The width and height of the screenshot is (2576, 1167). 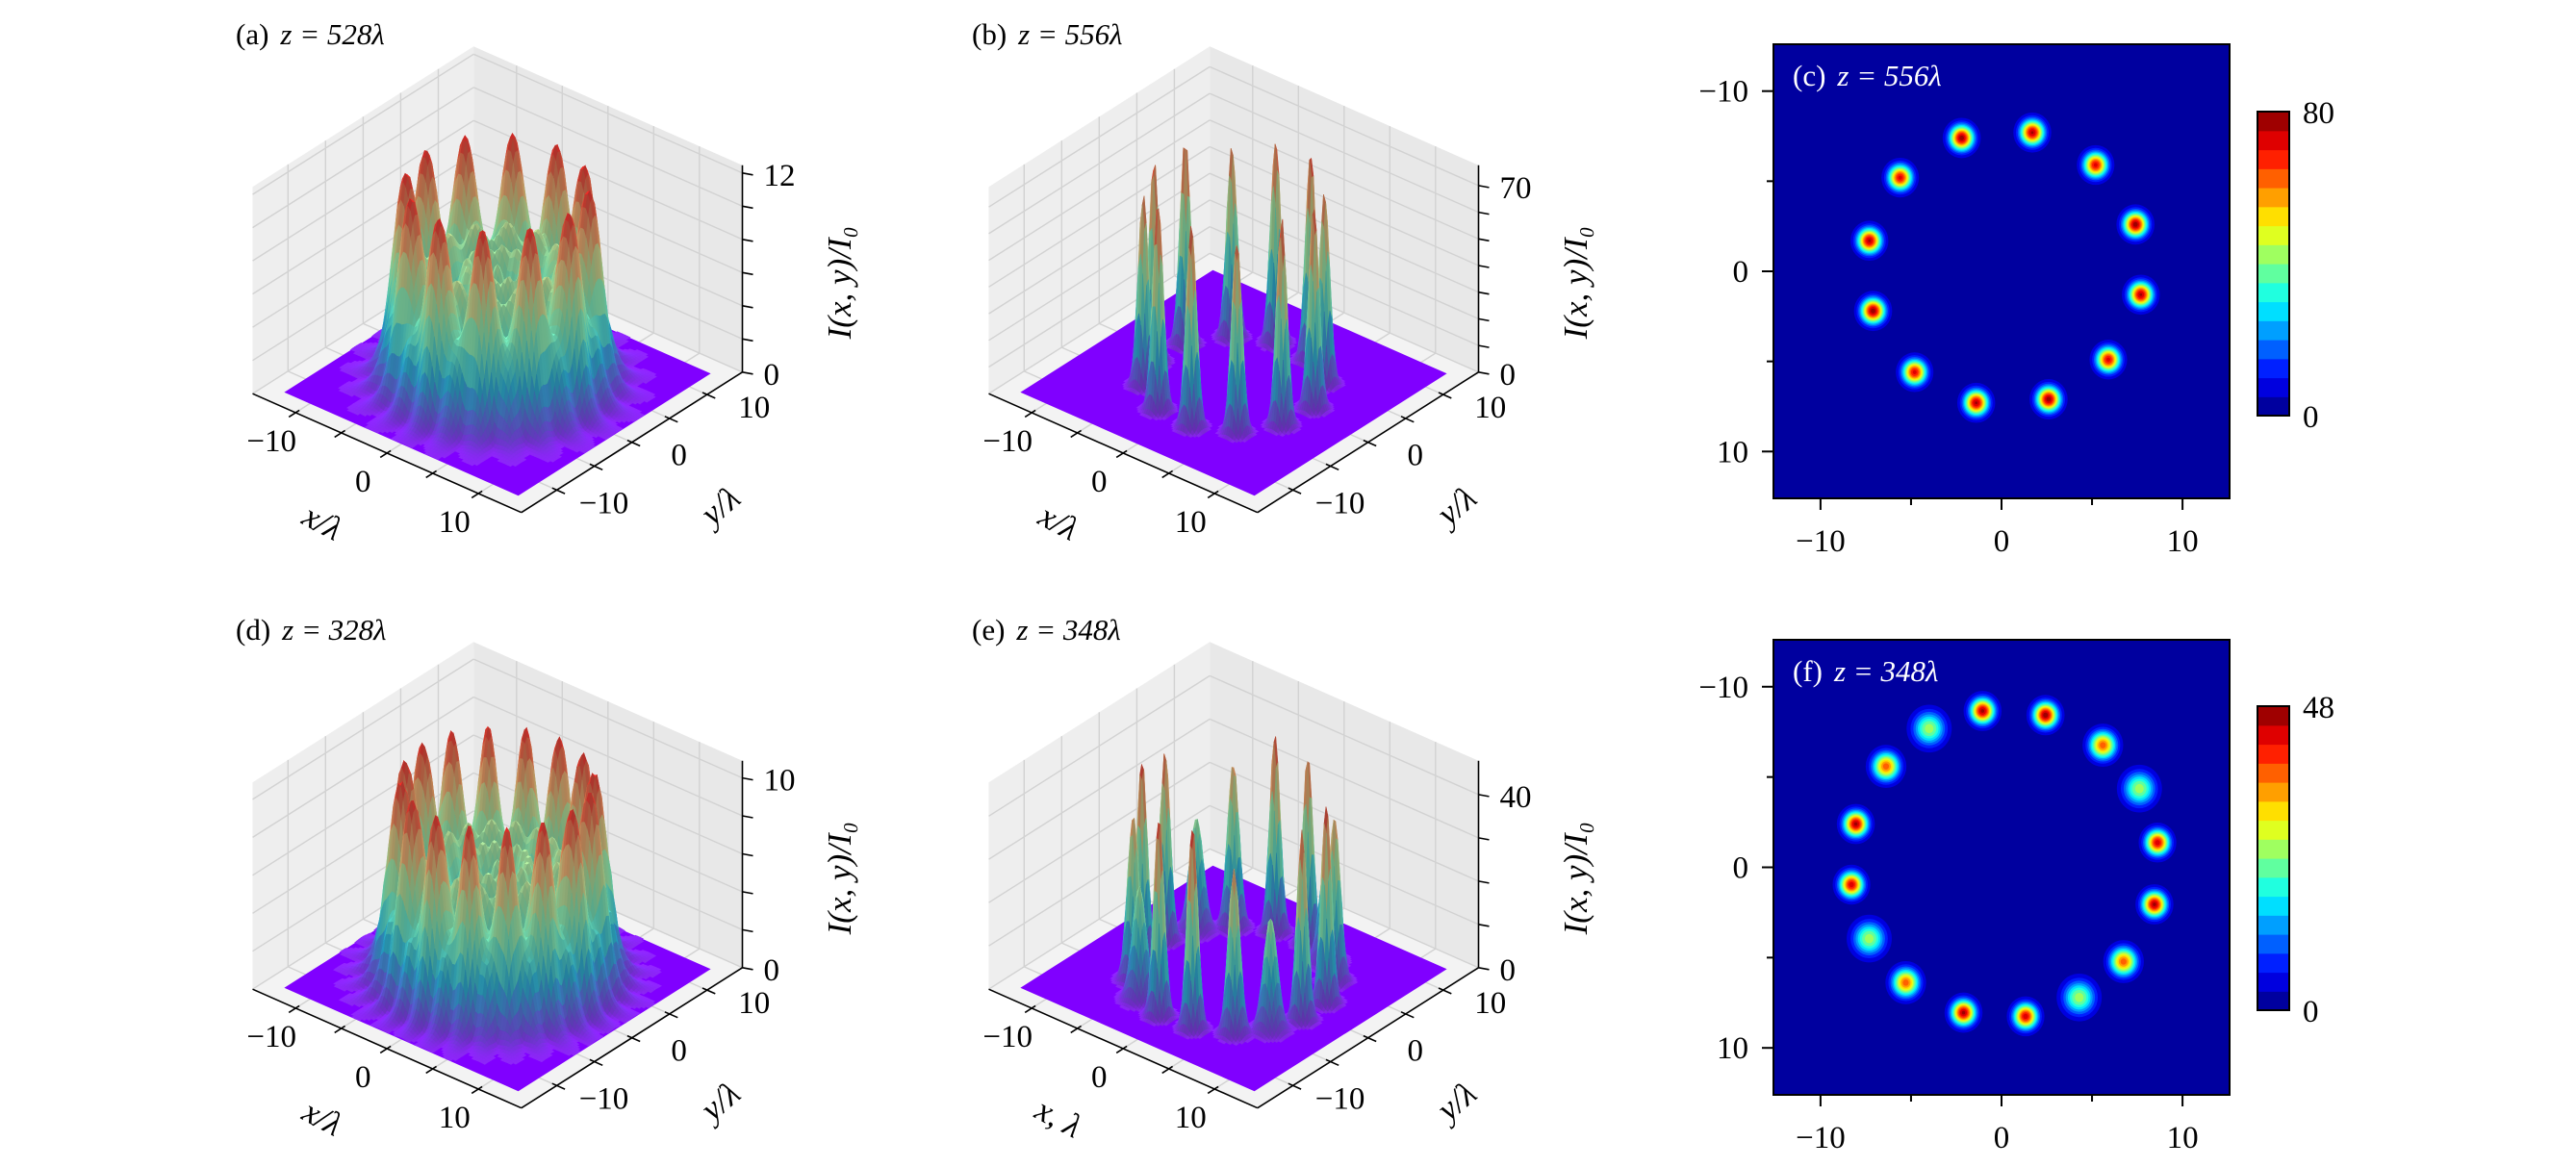 I want to click on surface, so click(x=497, y=314).